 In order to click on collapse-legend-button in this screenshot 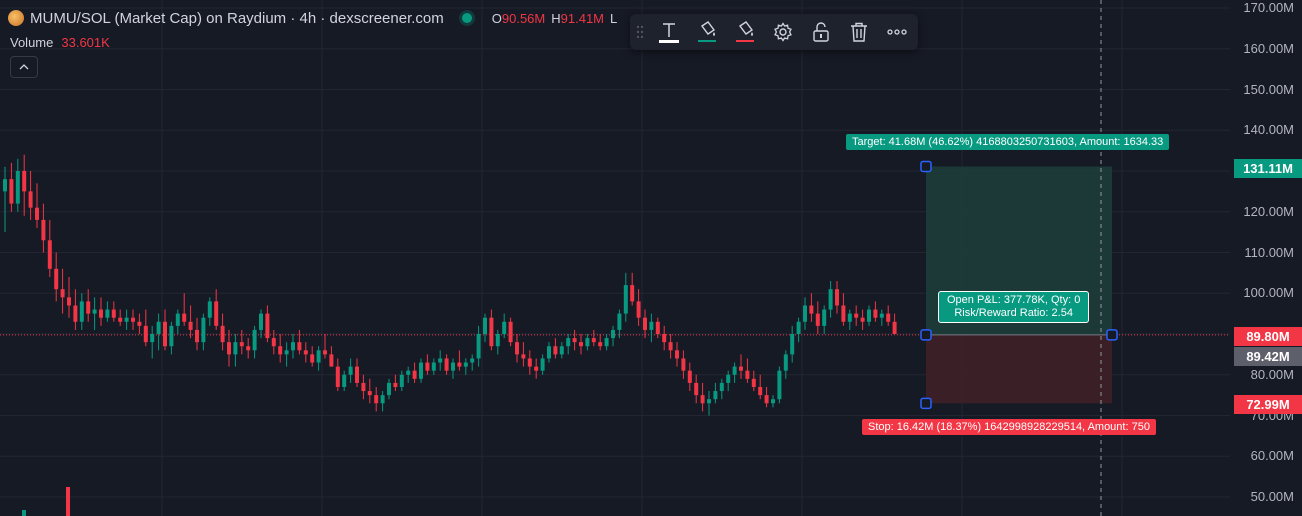, I will do `click(24, 67)`.